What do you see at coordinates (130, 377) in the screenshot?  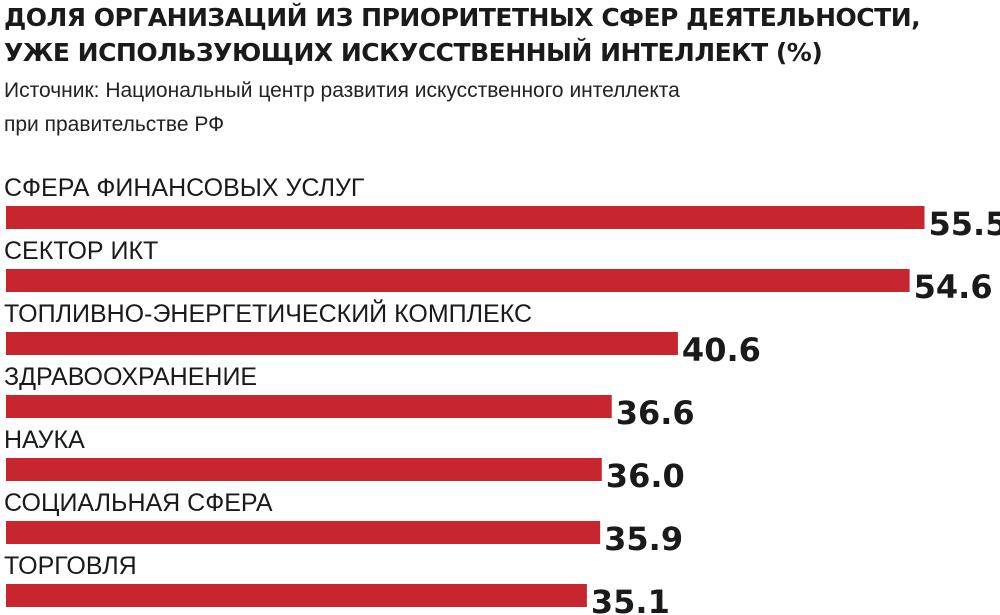 I see `category-label: ЗДРАВООХРАНЕНИЕ` at bounding box center [130, 377].